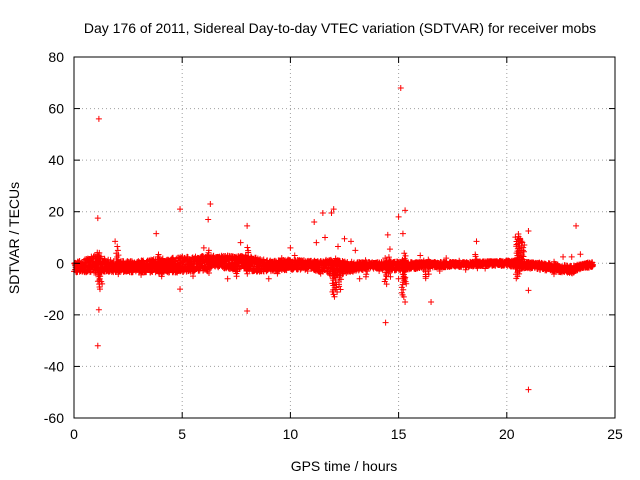  I want to click on y-tick-label: -20, so click(54, 315).